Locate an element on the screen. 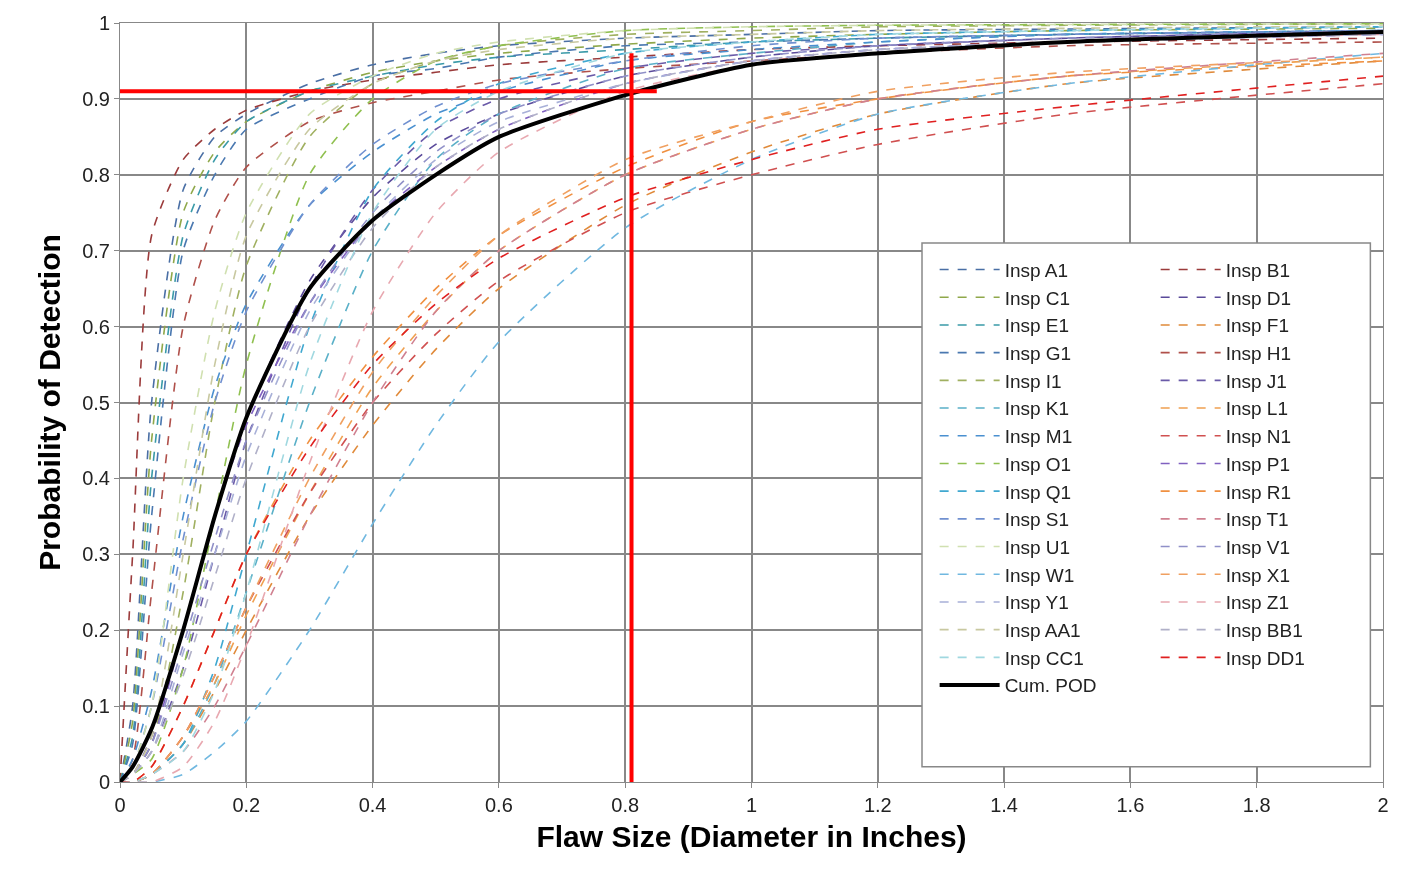 The height and width of the screenshot is (877, 1401). legend-label: Insp N1 is located at coordinates (1258, 437).